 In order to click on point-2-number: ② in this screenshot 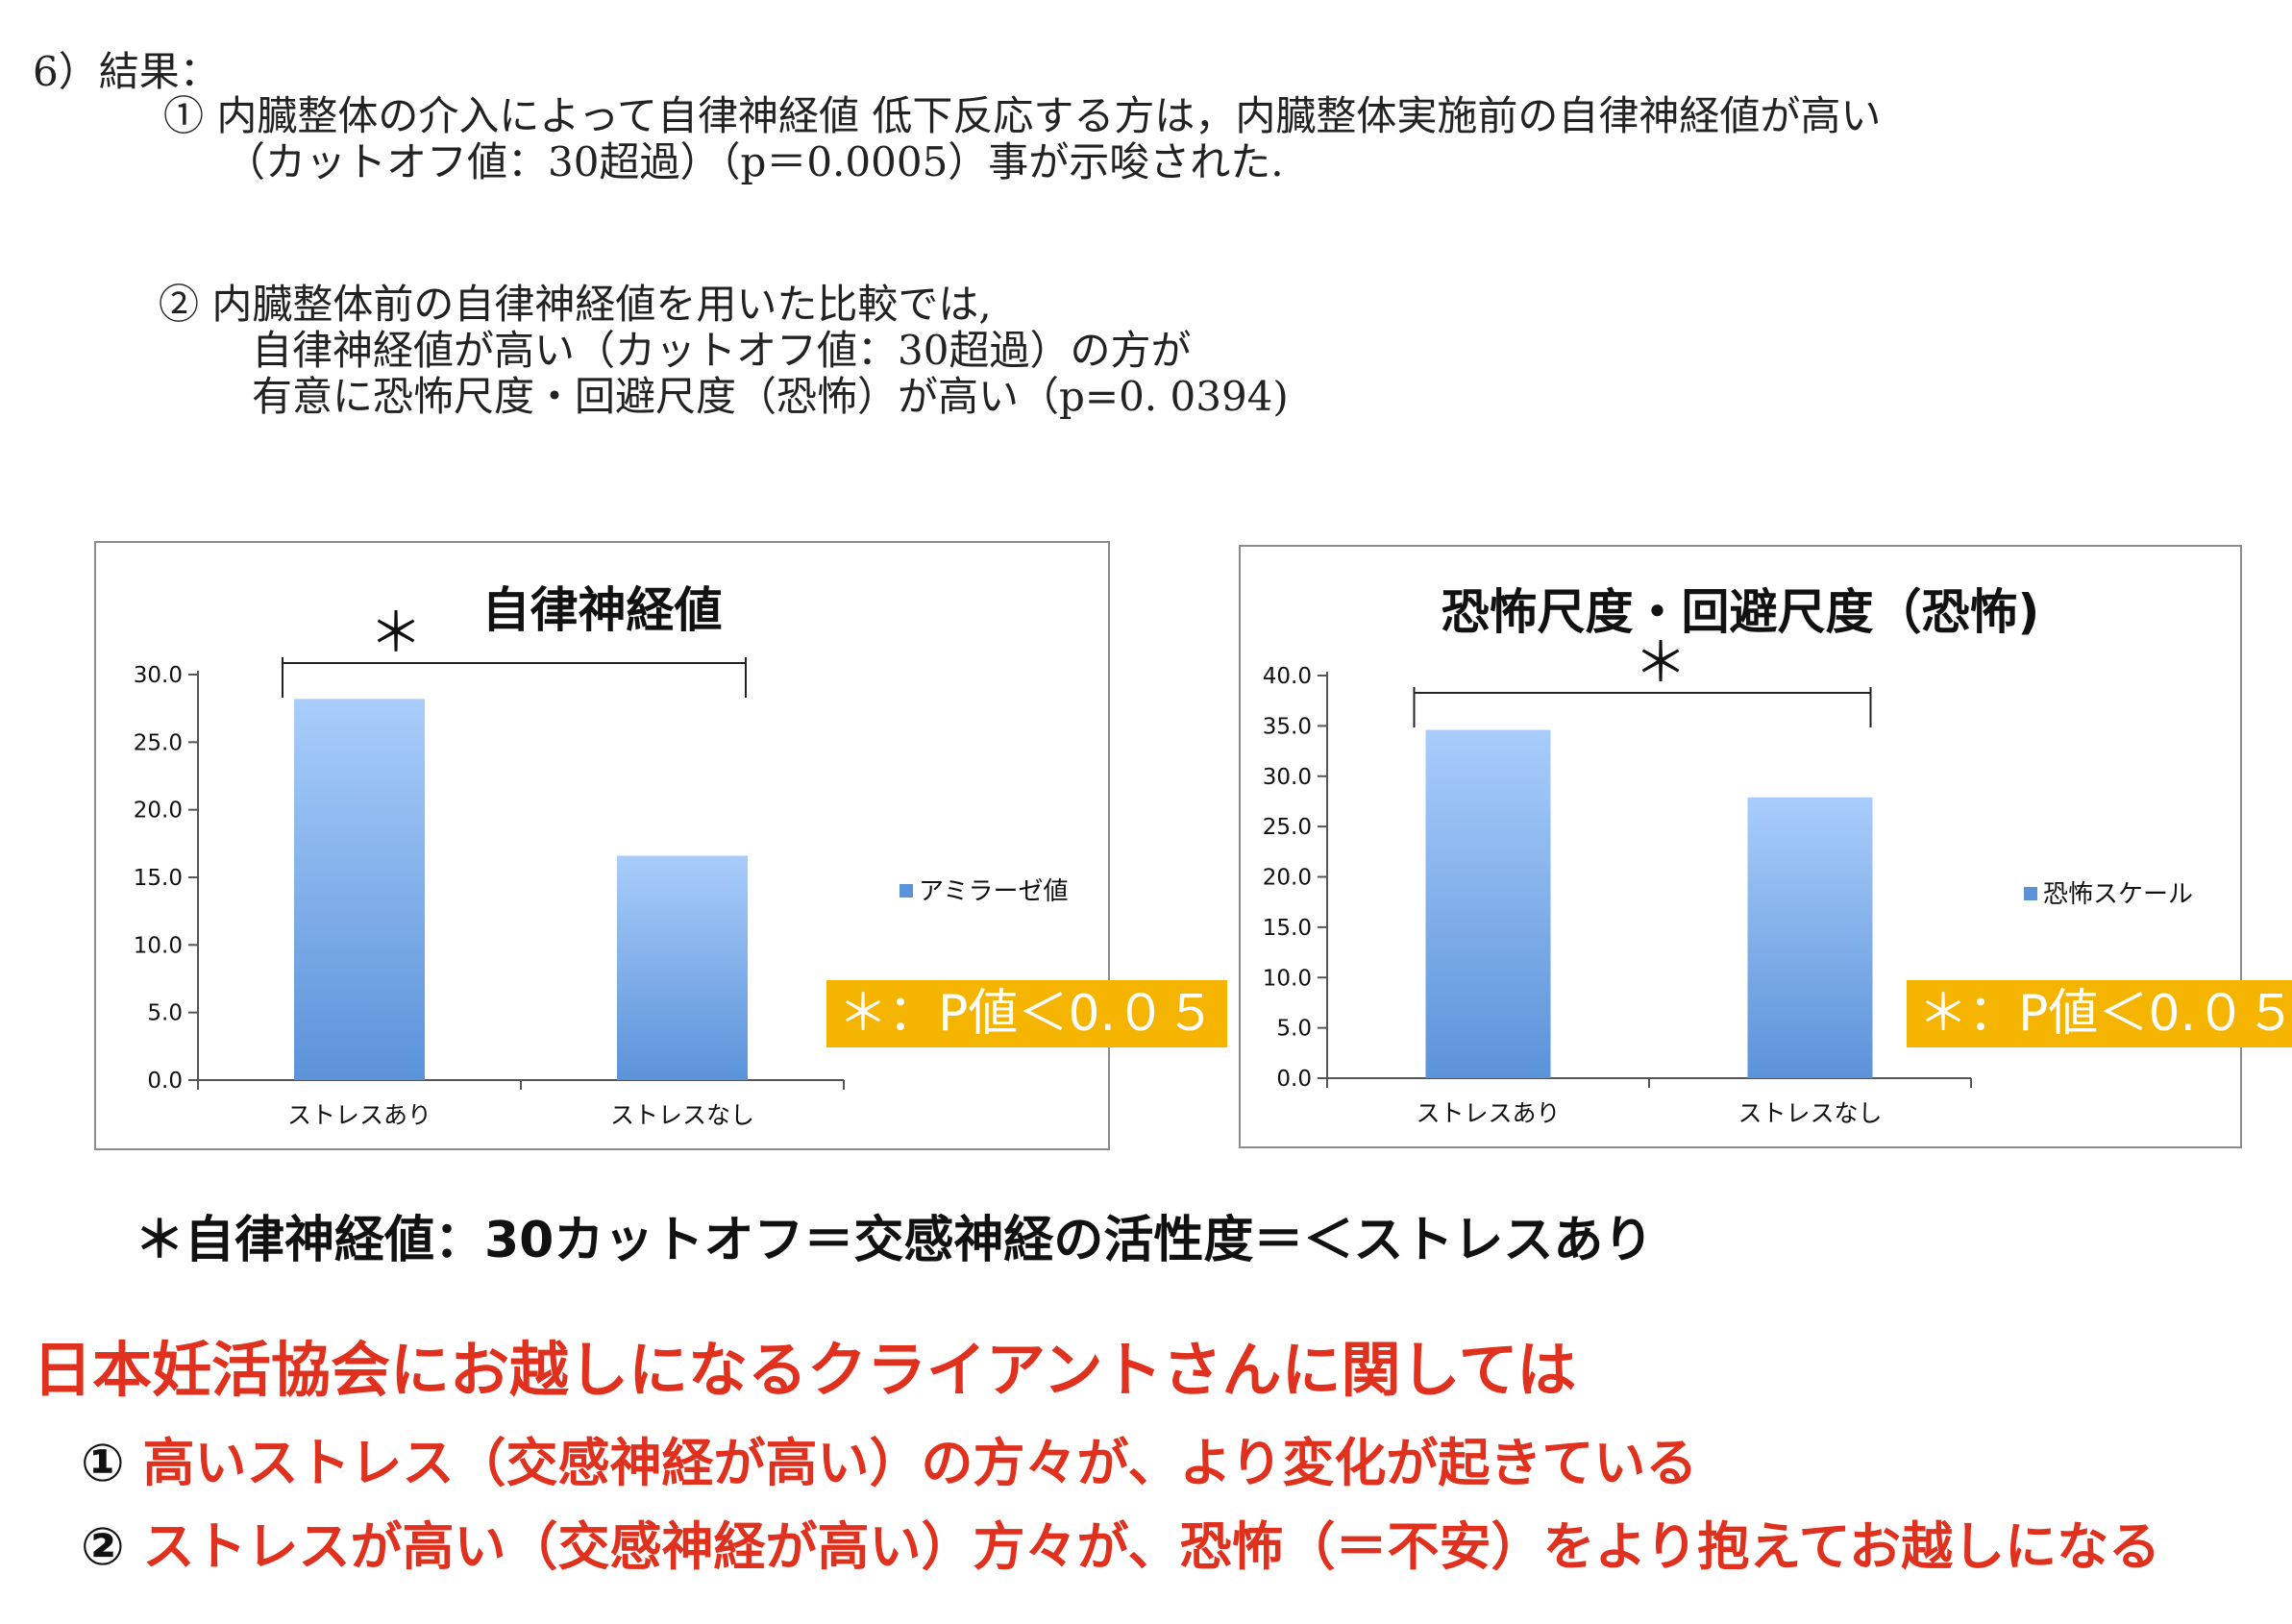, I will do `click(103, 1546)`.